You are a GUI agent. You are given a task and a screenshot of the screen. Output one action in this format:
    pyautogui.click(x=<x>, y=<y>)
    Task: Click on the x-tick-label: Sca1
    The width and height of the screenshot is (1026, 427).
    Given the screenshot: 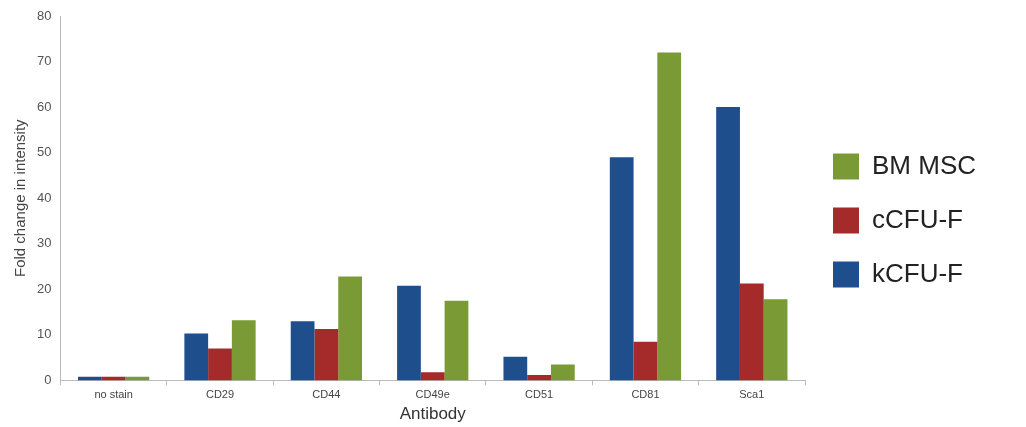 What is the action you would take?
    pyautogui.click(x=752, y=394)
    